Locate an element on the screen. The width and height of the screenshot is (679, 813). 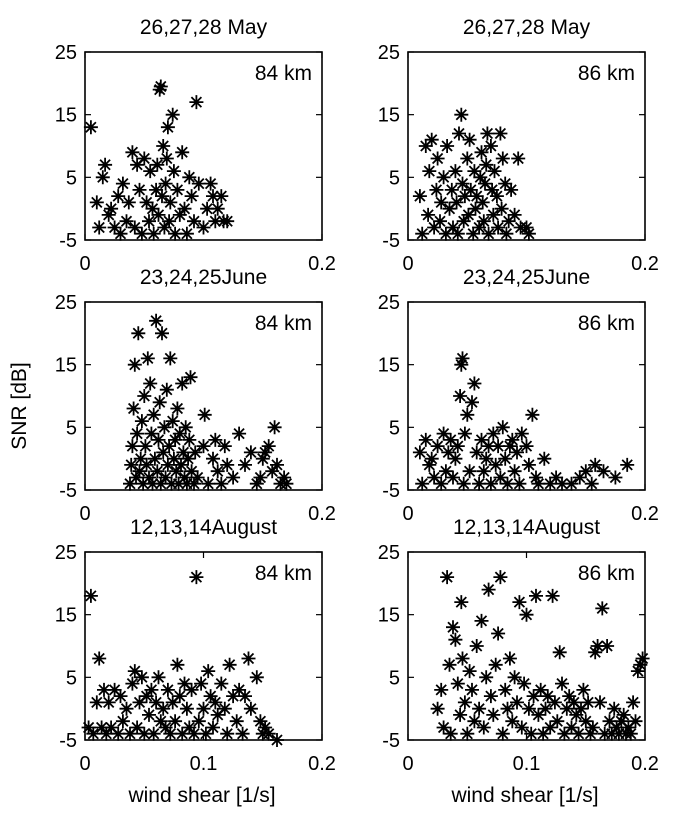
panel-3: 23,24,25June 84 km -5 5 15 25 0 0.2 is located at coordinates (195, 395).